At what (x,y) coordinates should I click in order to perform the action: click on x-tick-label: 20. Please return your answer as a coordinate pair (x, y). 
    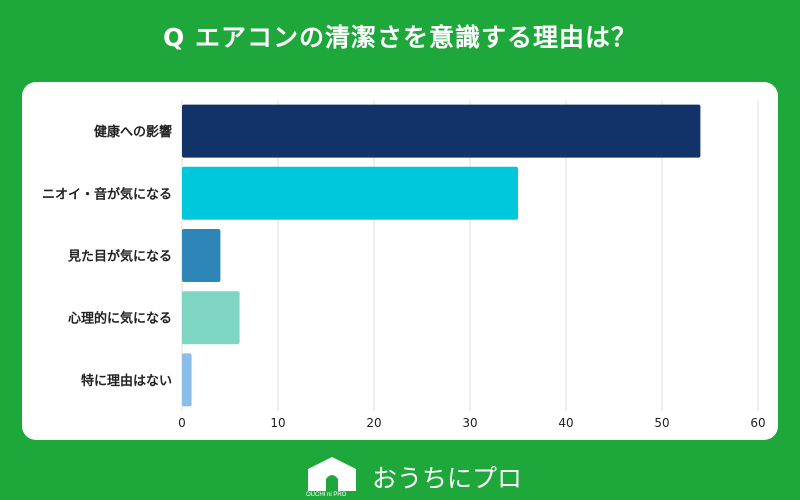
    Looking at the image, I should click on (373, 423).